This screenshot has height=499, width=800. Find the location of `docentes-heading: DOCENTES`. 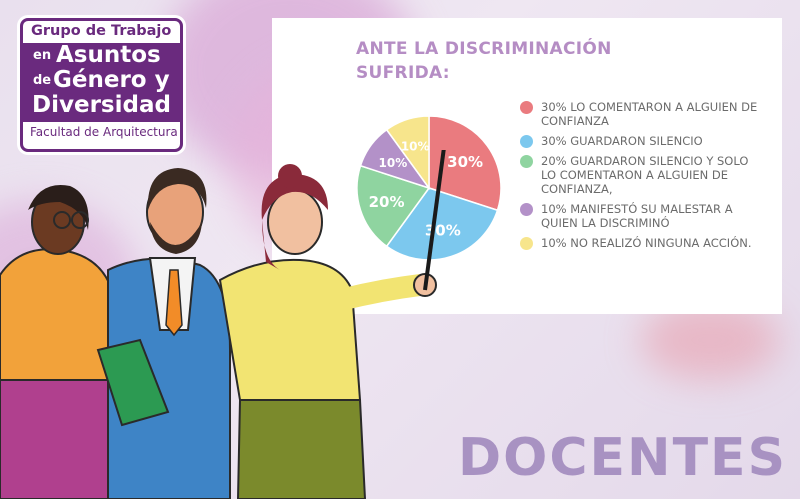

docentes-heading: DOCENTES is located at coordinates (623, 458).